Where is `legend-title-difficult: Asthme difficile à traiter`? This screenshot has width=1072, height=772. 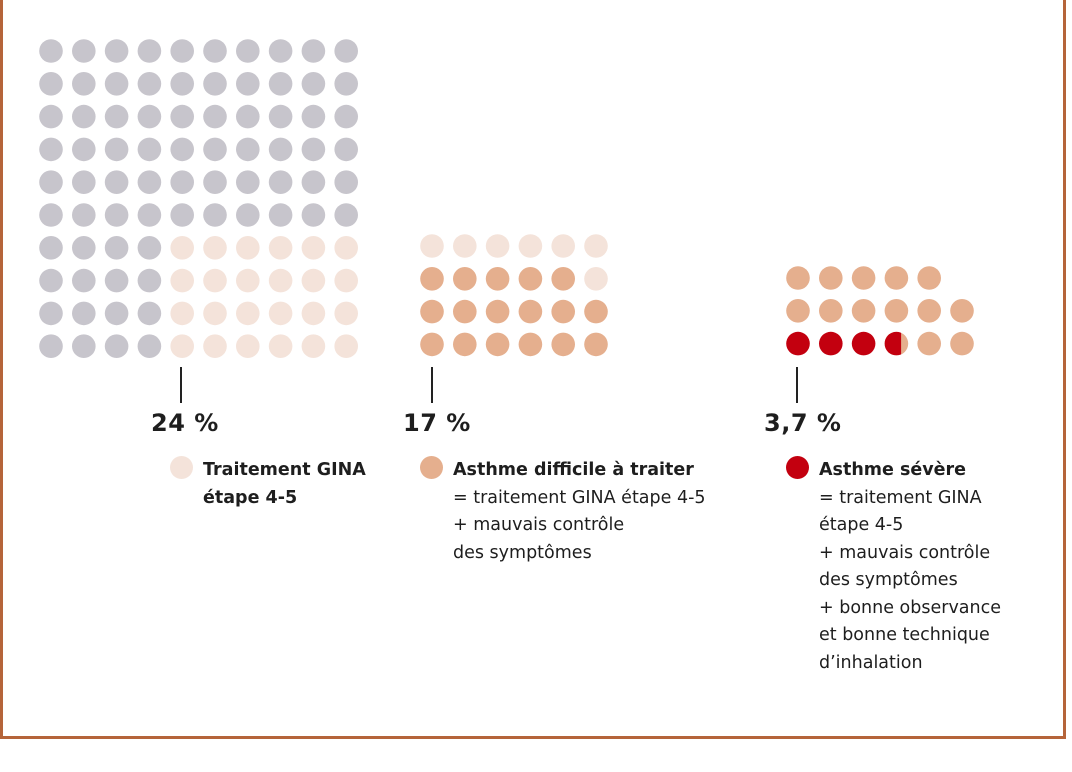 legend-title-difficult: Asthme difficile à traiter is located at coordinates (573, 470).